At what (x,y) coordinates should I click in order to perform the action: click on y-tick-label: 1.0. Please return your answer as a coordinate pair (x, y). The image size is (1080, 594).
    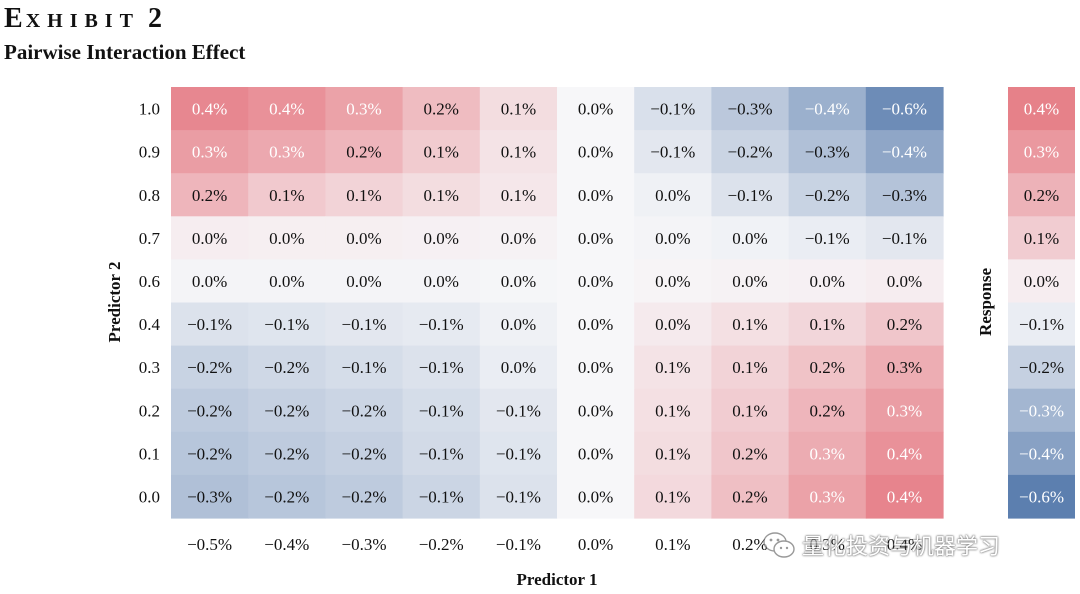
    Looking at the image, I should click on (149, 109).